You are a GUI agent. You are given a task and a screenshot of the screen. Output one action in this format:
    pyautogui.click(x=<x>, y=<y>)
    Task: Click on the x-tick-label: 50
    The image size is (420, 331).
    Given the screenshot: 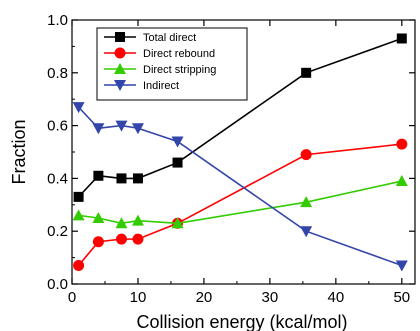 What is the action you would take?
    pyautogui.click(x=401, y=297)
    